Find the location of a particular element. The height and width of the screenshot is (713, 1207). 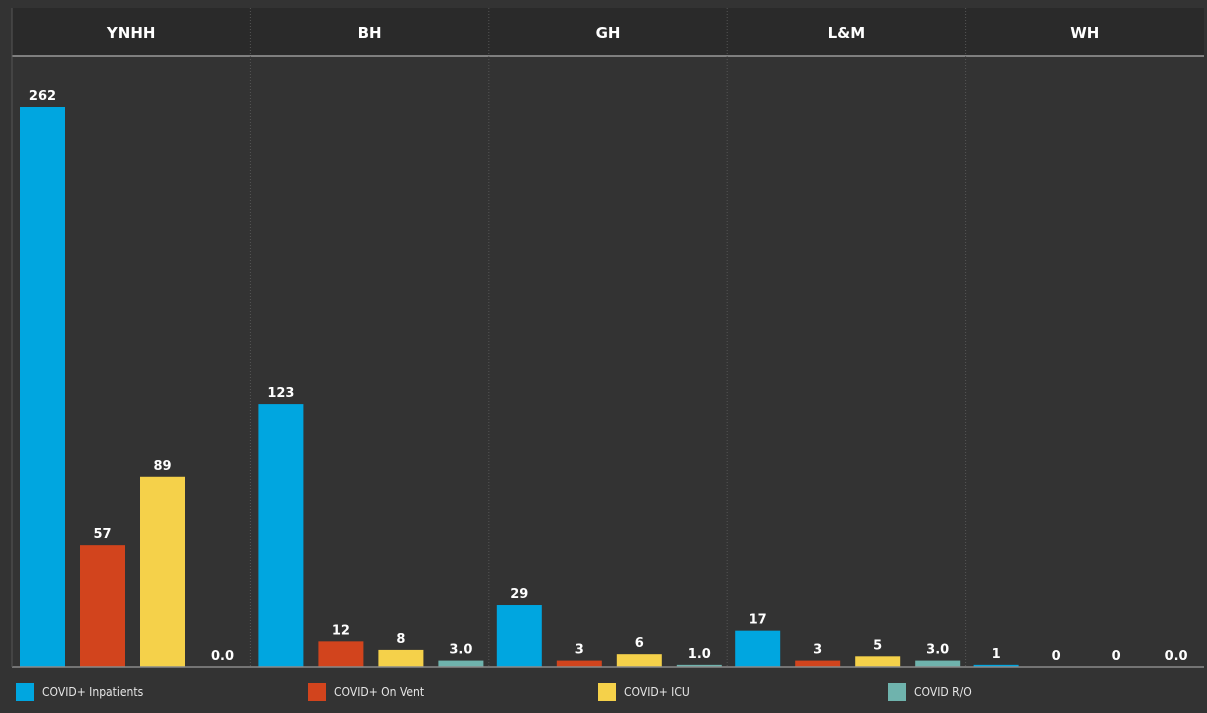

legend-label-icu: COVID+ ICU is located at coordinates (657, 692).